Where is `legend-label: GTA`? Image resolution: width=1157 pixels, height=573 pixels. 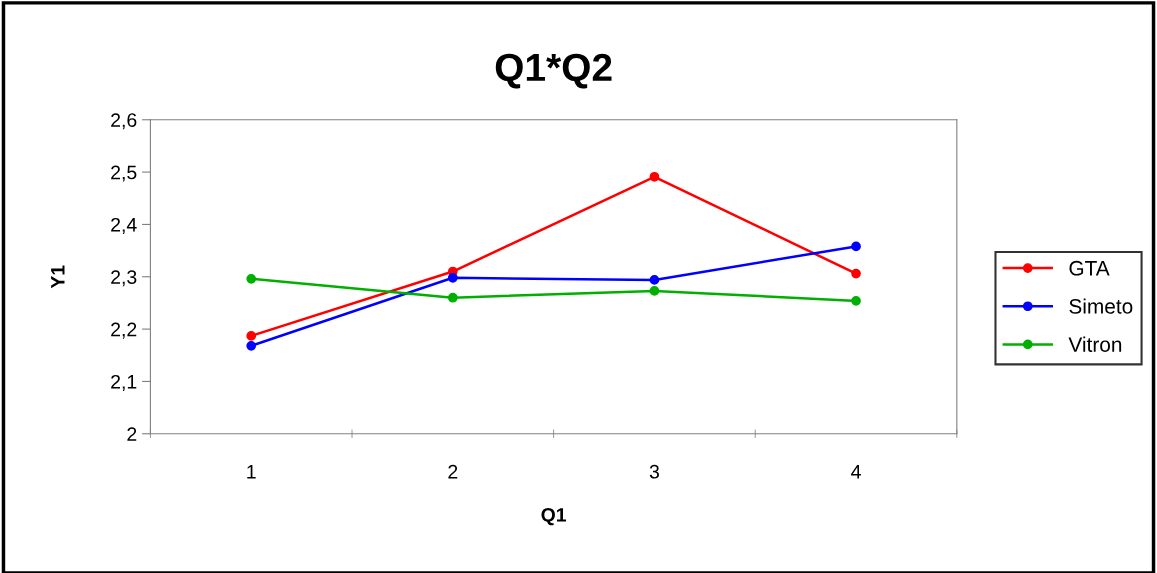 legend-label: GTA is located at coordinates (1089, 268).